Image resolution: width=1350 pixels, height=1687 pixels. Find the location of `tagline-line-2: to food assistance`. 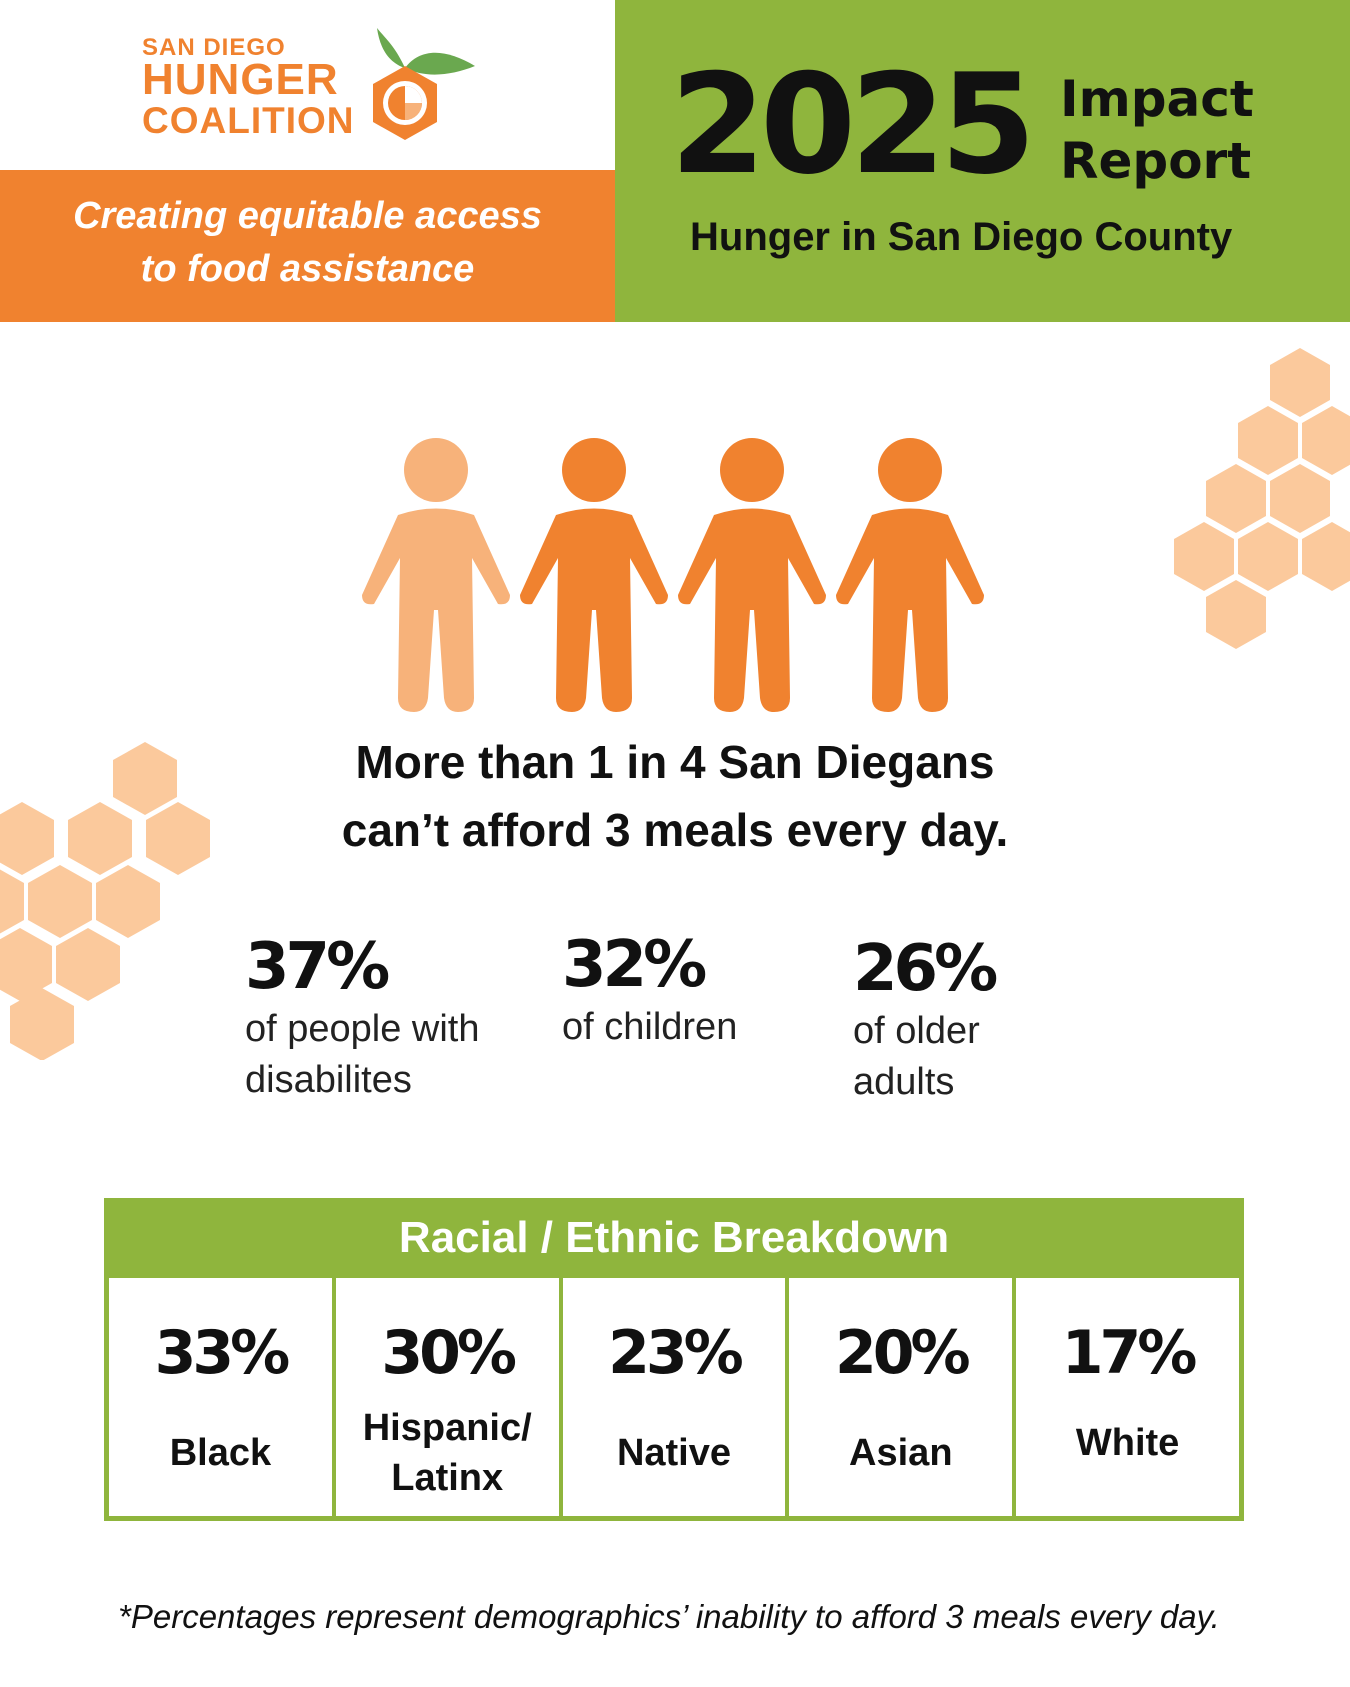

tagline-line-2: to food assistance is located at coordinates (307, 269).